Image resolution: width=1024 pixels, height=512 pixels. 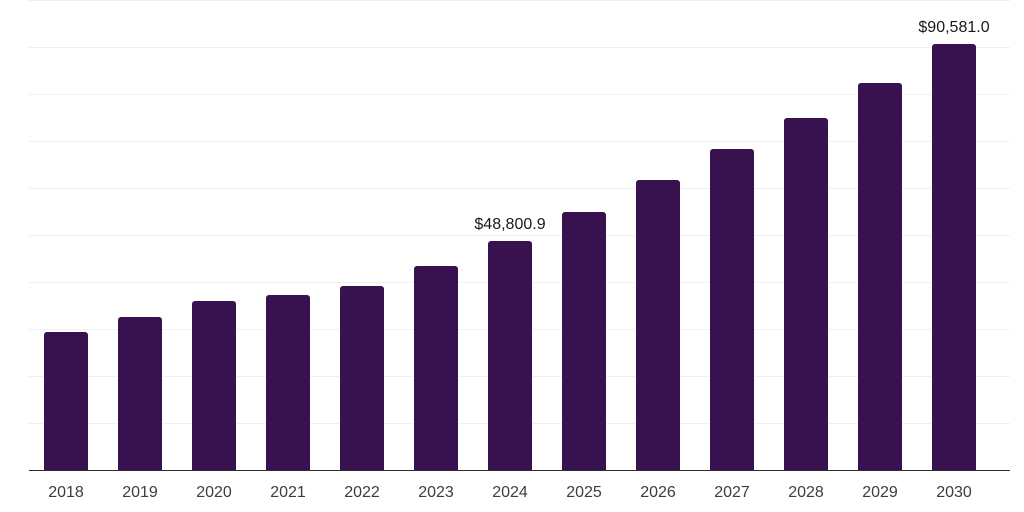 What do you see at coordinates (954, 257) in the screenshot?
I see `bar-2030` at bounding box center [954, 257].